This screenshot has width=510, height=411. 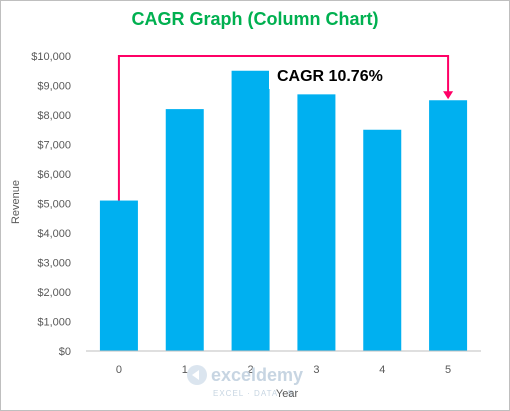 What do you see at coordinates (16, 202) in the screenshot?
I see `y-axis-title: Revenue` at bounding box center [16, 202].